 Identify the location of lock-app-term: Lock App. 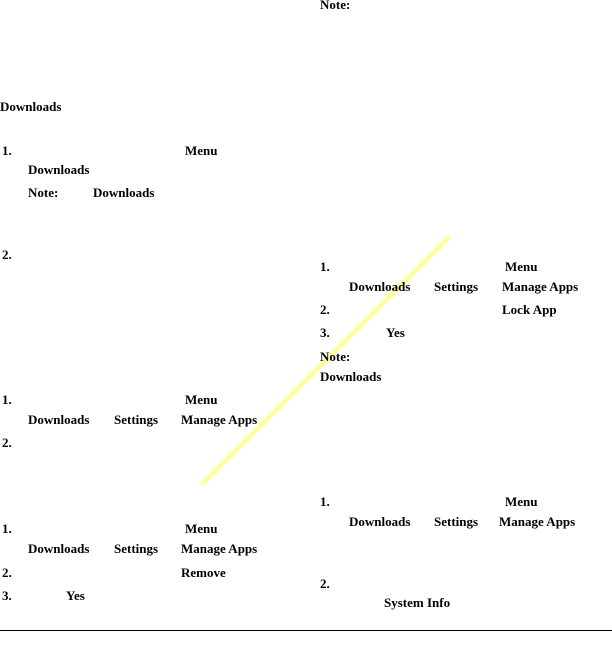
(529, 309).